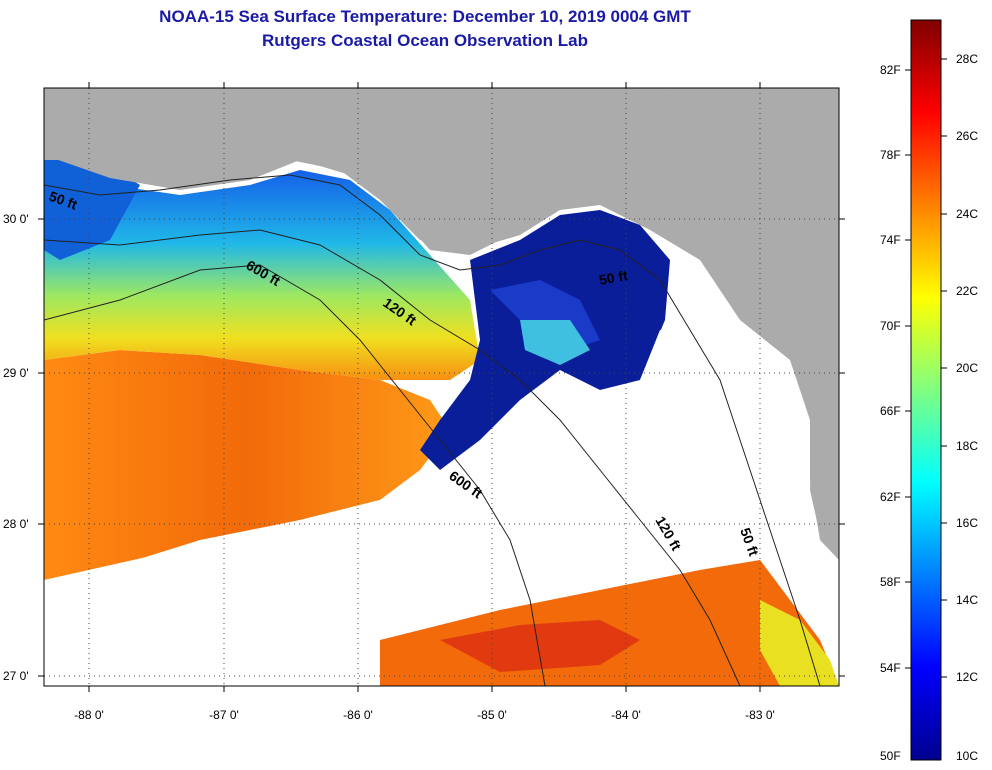 The width and height of the screenshot is (992, 770). I want to click on colorbar-ticks, so click(926, 368).